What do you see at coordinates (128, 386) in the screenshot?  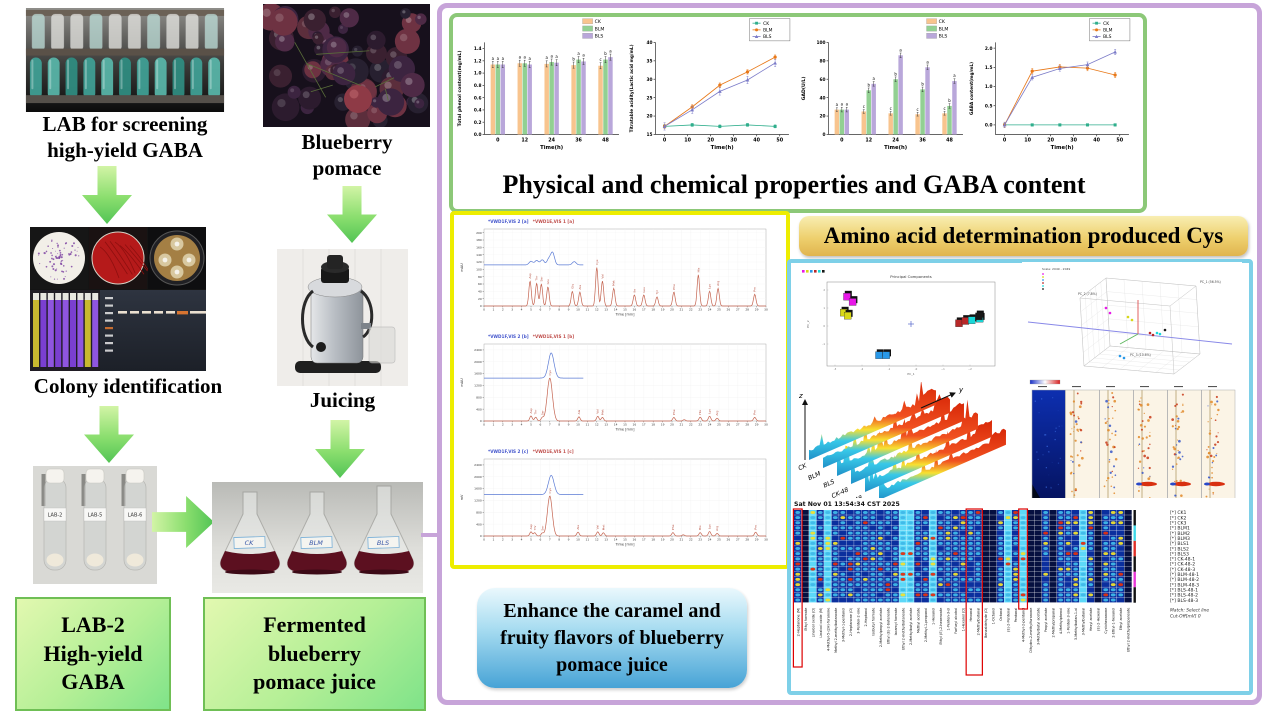 I see `caption-colony-text: Colony identification` at bounding box center [128, 386].